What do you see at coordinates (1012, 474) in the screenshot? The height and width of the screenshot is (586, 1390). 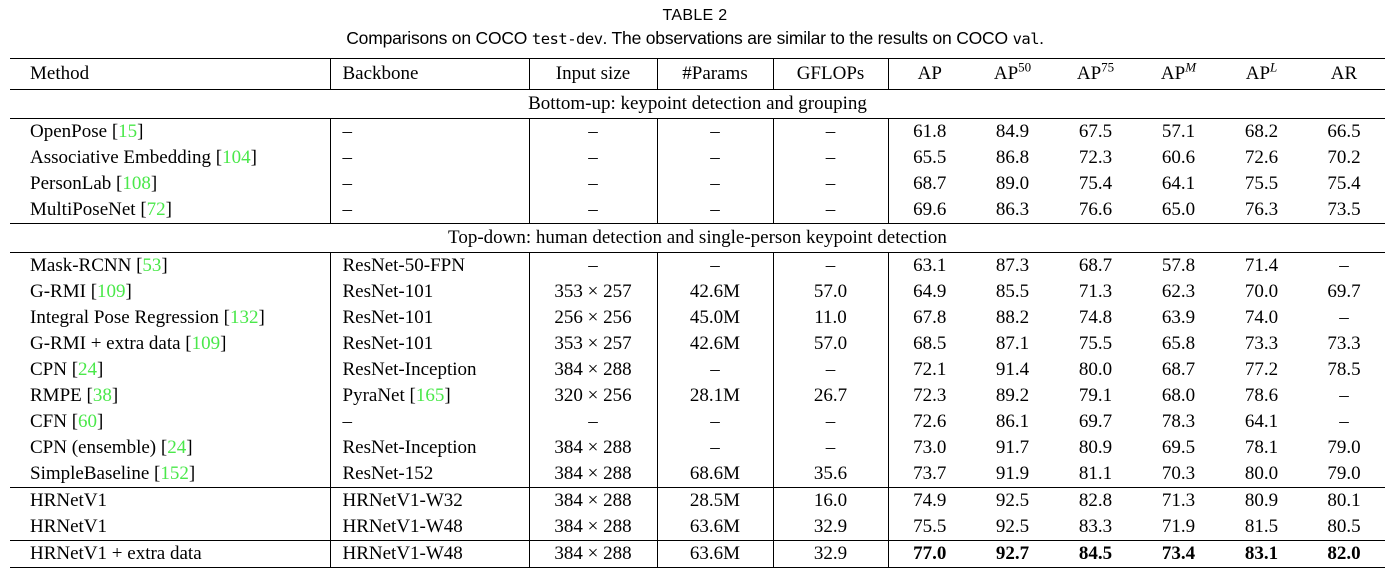 I see `cell-metric: 91.9` at bounding box center [1012, 474].